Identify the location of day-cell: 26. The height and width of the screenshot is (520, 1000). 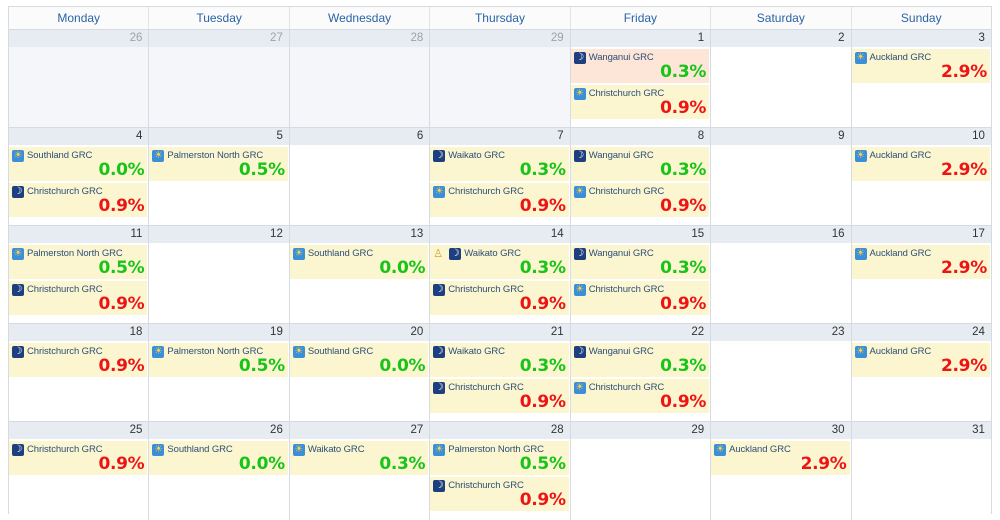
(79, 78).